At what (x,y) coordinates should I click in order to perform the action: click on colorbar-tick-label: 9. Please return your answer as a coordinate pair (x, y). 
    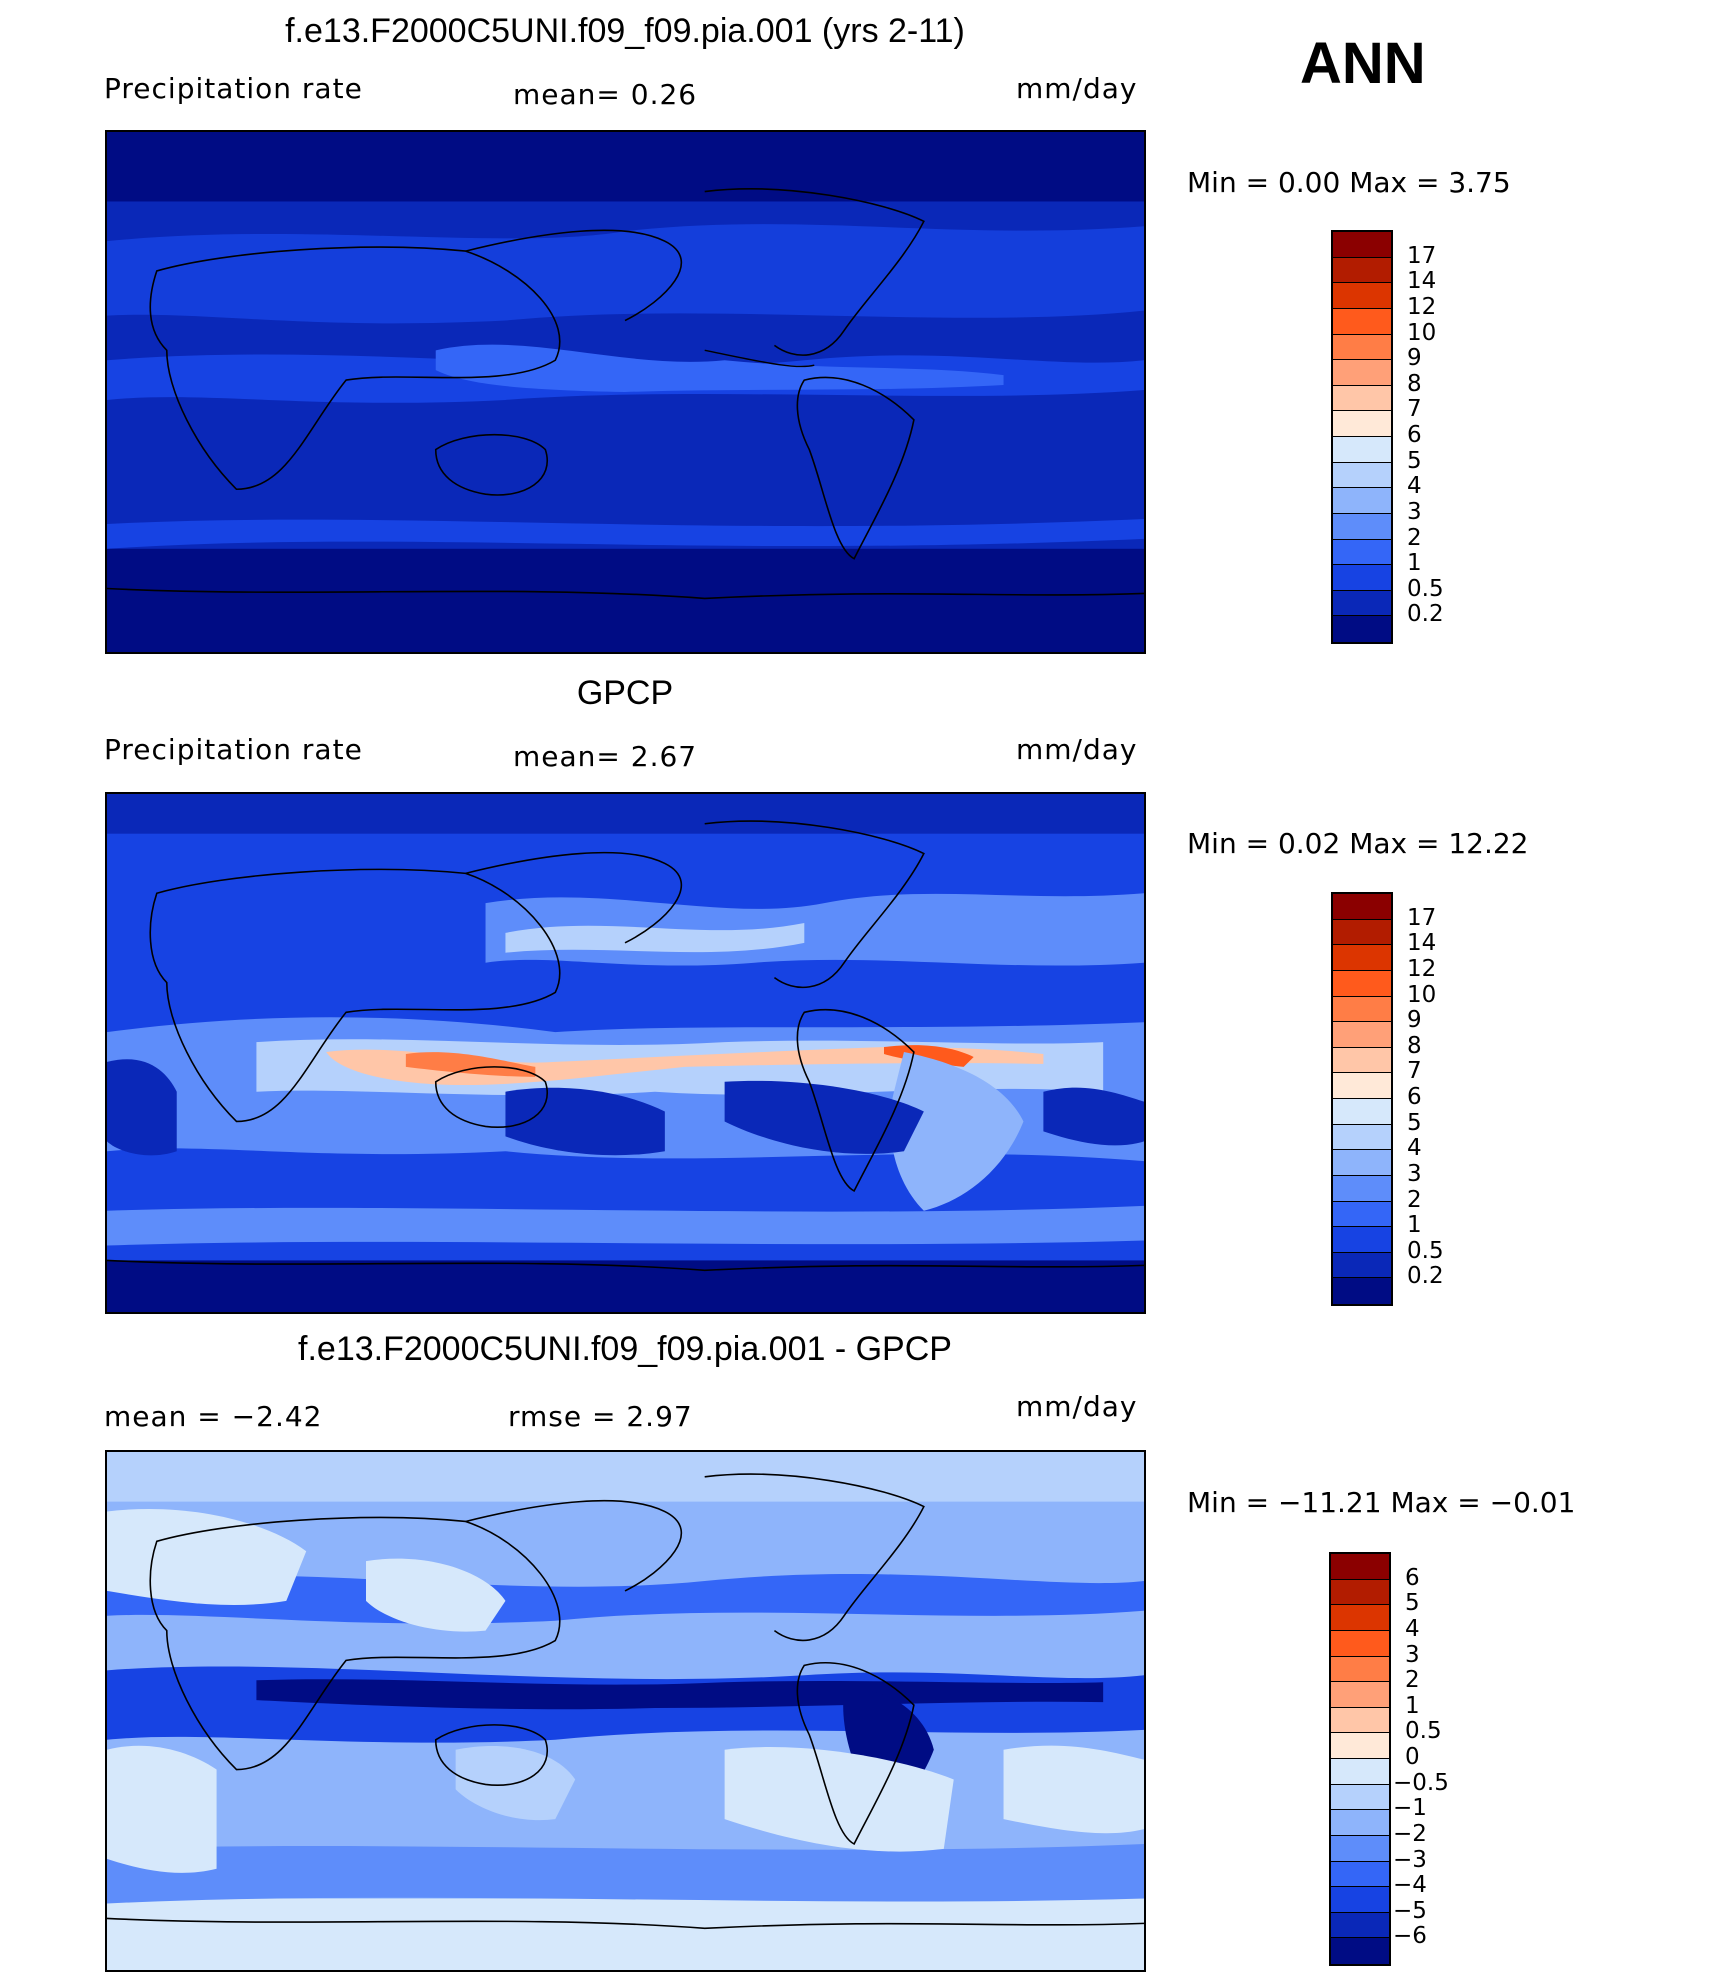
    Looking at the image, I should click on (1414, 358).